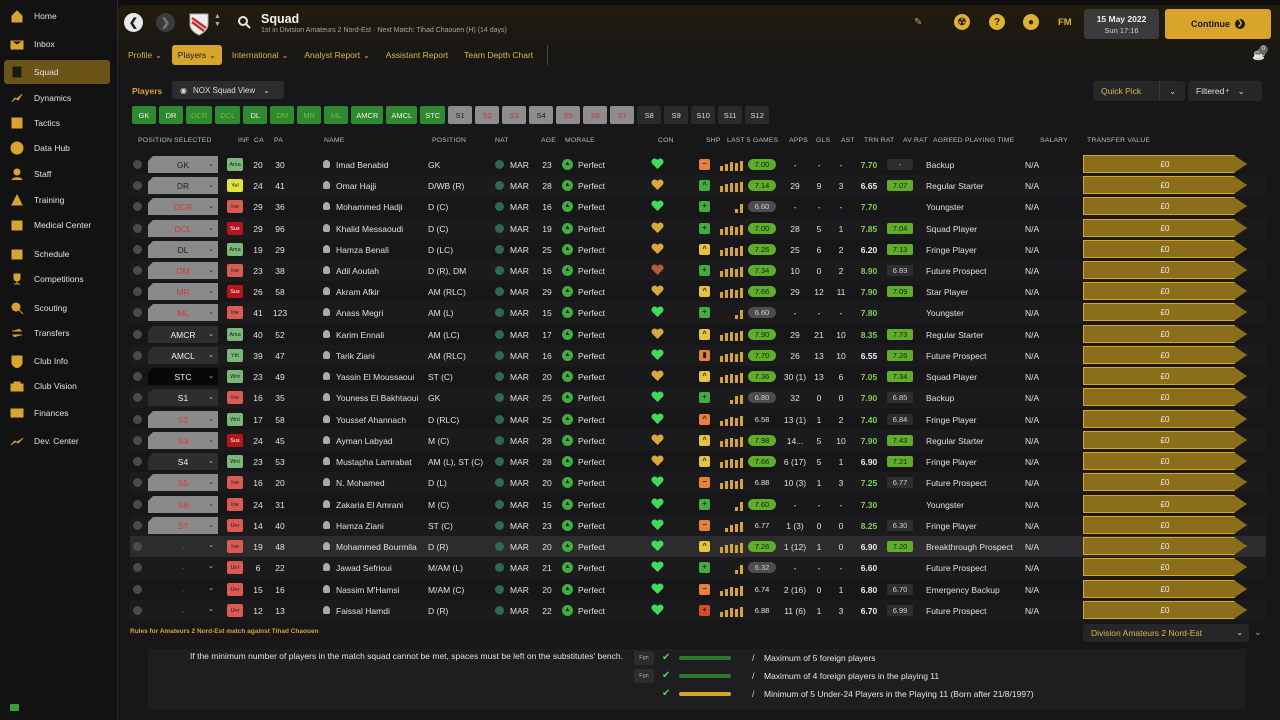 The width and height of the screenshot is (1280, 720). I want to click on sidebar-item-squad: Squad, so click(57, 72).